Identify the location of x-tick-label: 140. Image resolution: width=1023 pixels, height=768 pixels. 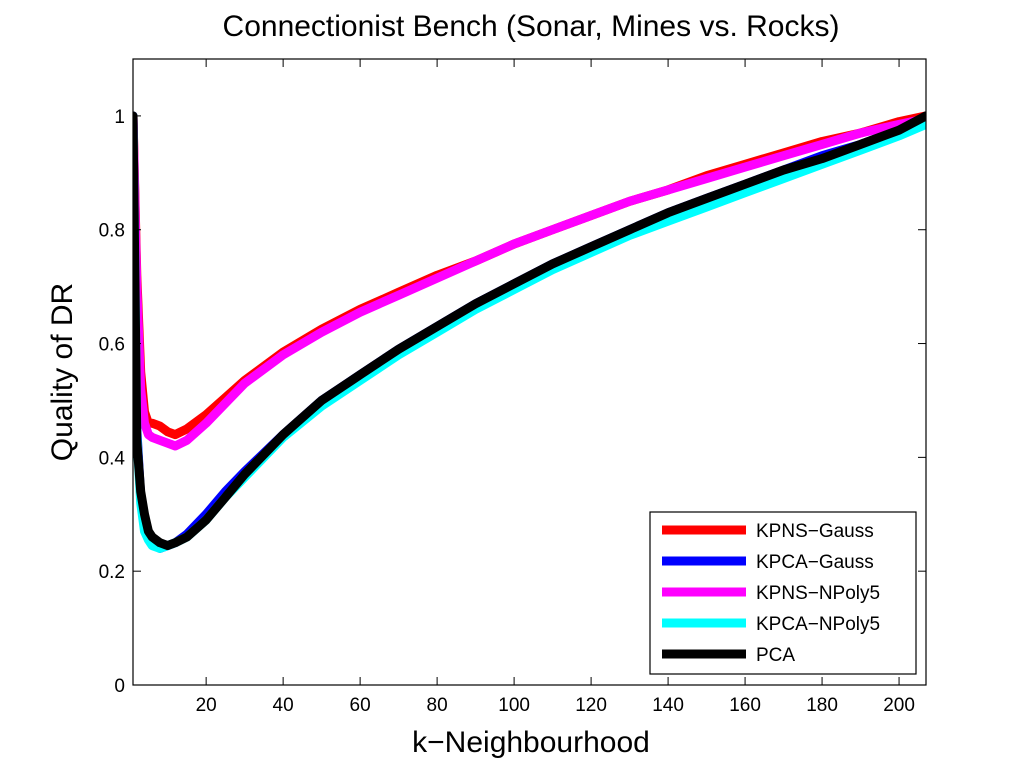
(668, 705).